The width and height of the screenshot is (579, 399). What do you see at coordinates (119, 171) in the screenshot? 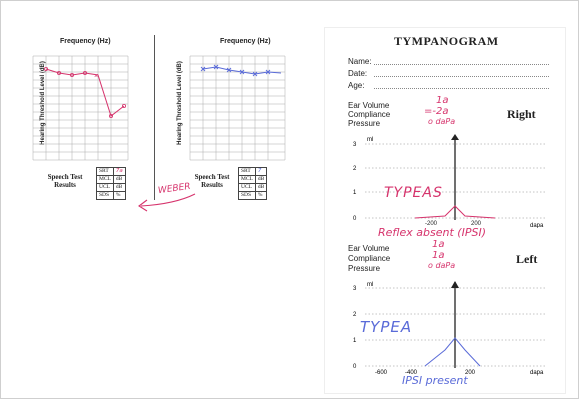
I see `left-srt-value: 7a` at bounding box center [119, 171].